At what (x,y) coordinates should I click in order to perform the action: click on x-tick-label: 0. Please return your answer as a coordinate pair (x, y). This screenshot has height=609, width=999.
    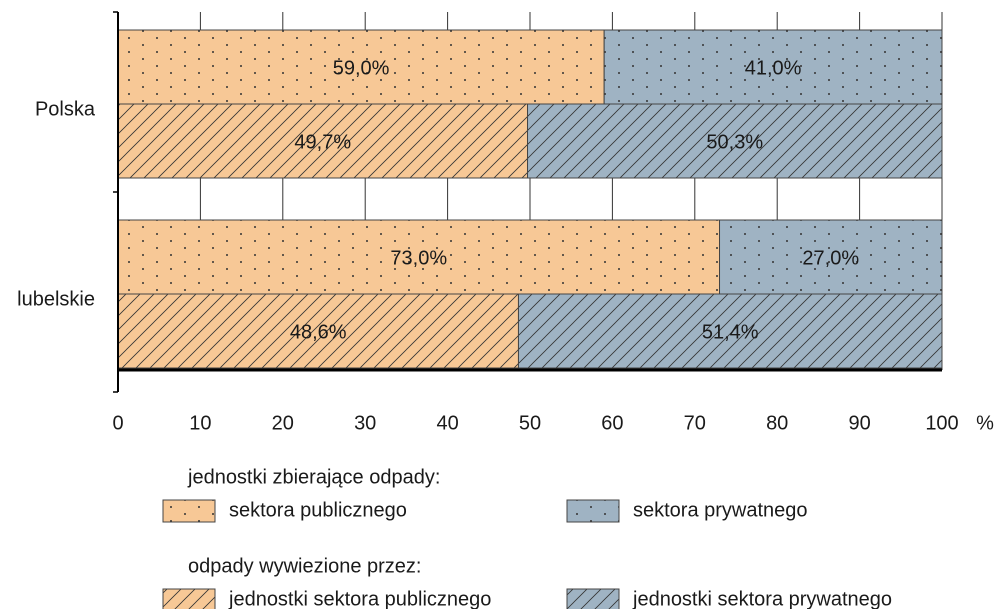
    Looking at the image, I should click on (117, 423).